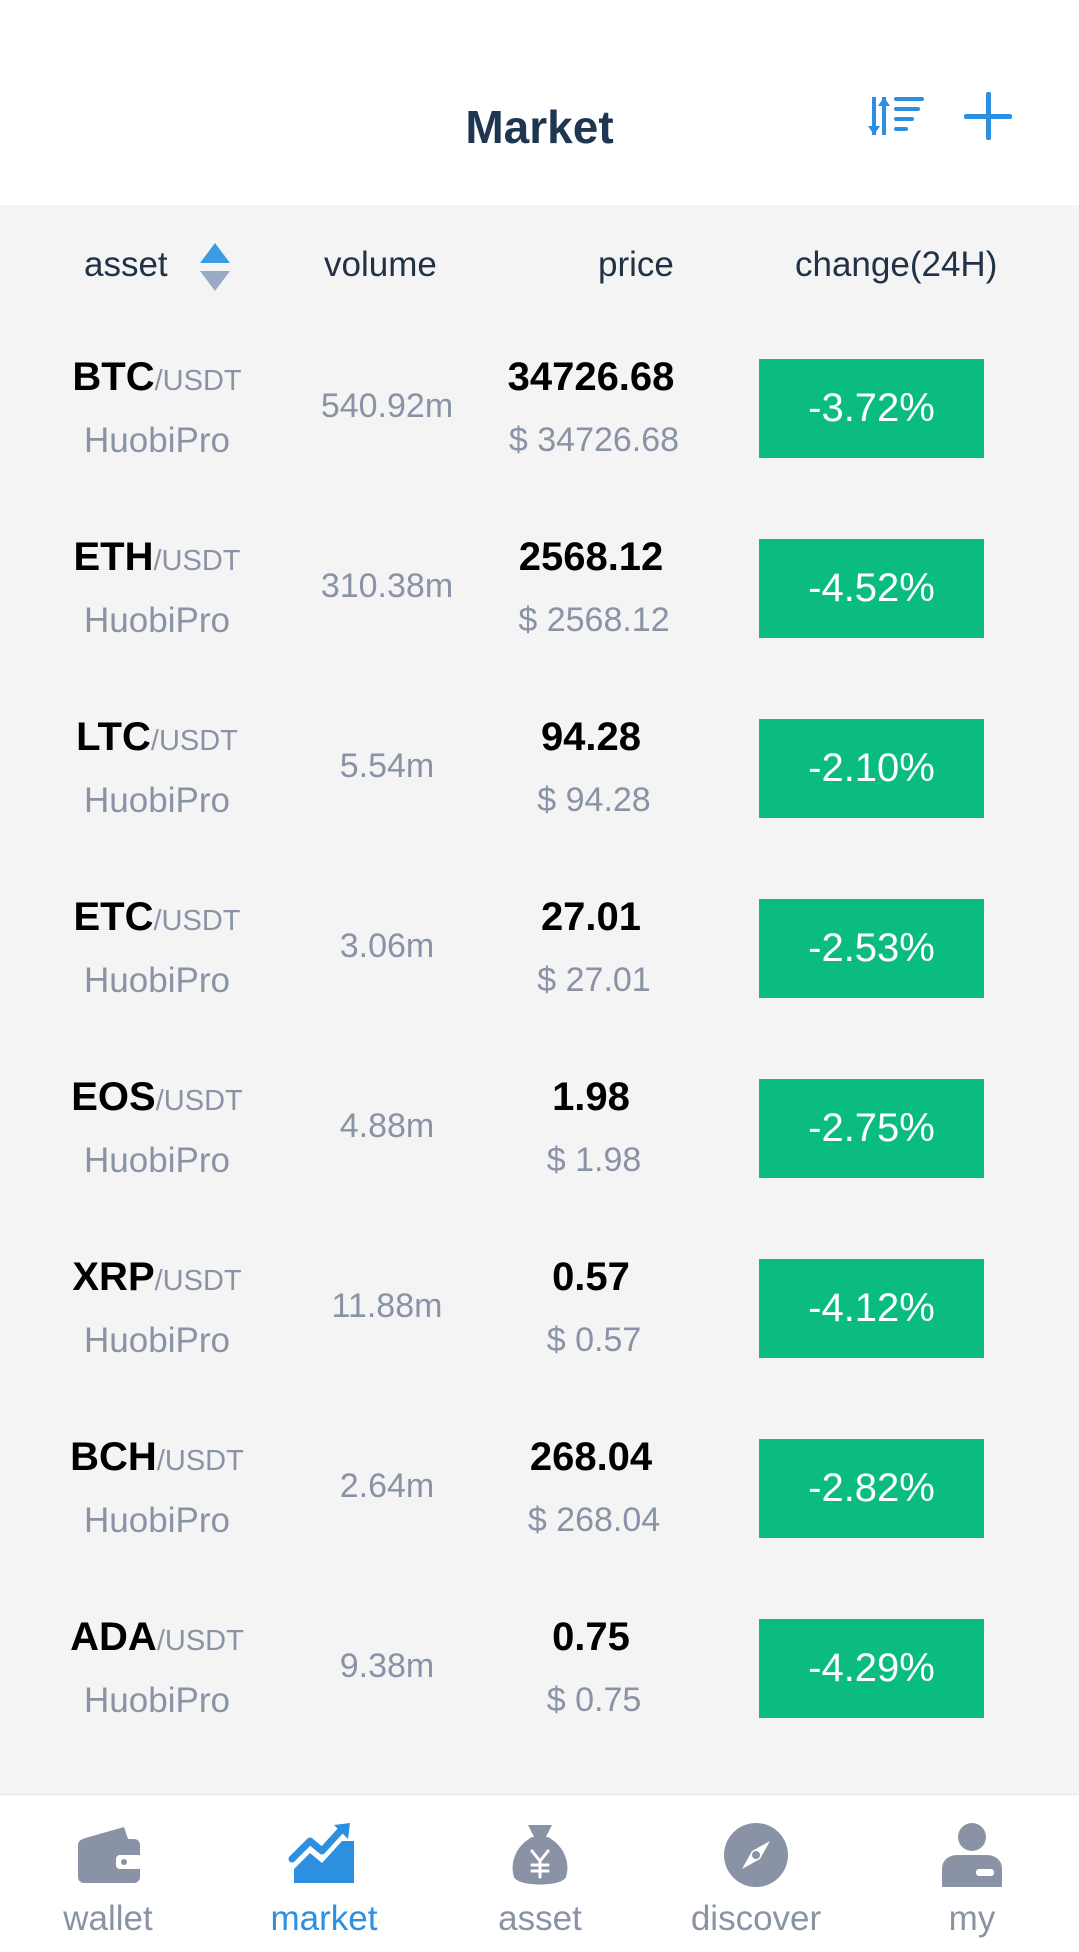  Describe the element at coordinates (591, 917) in the screenshot. I see `price-value: 27.01` at that location.